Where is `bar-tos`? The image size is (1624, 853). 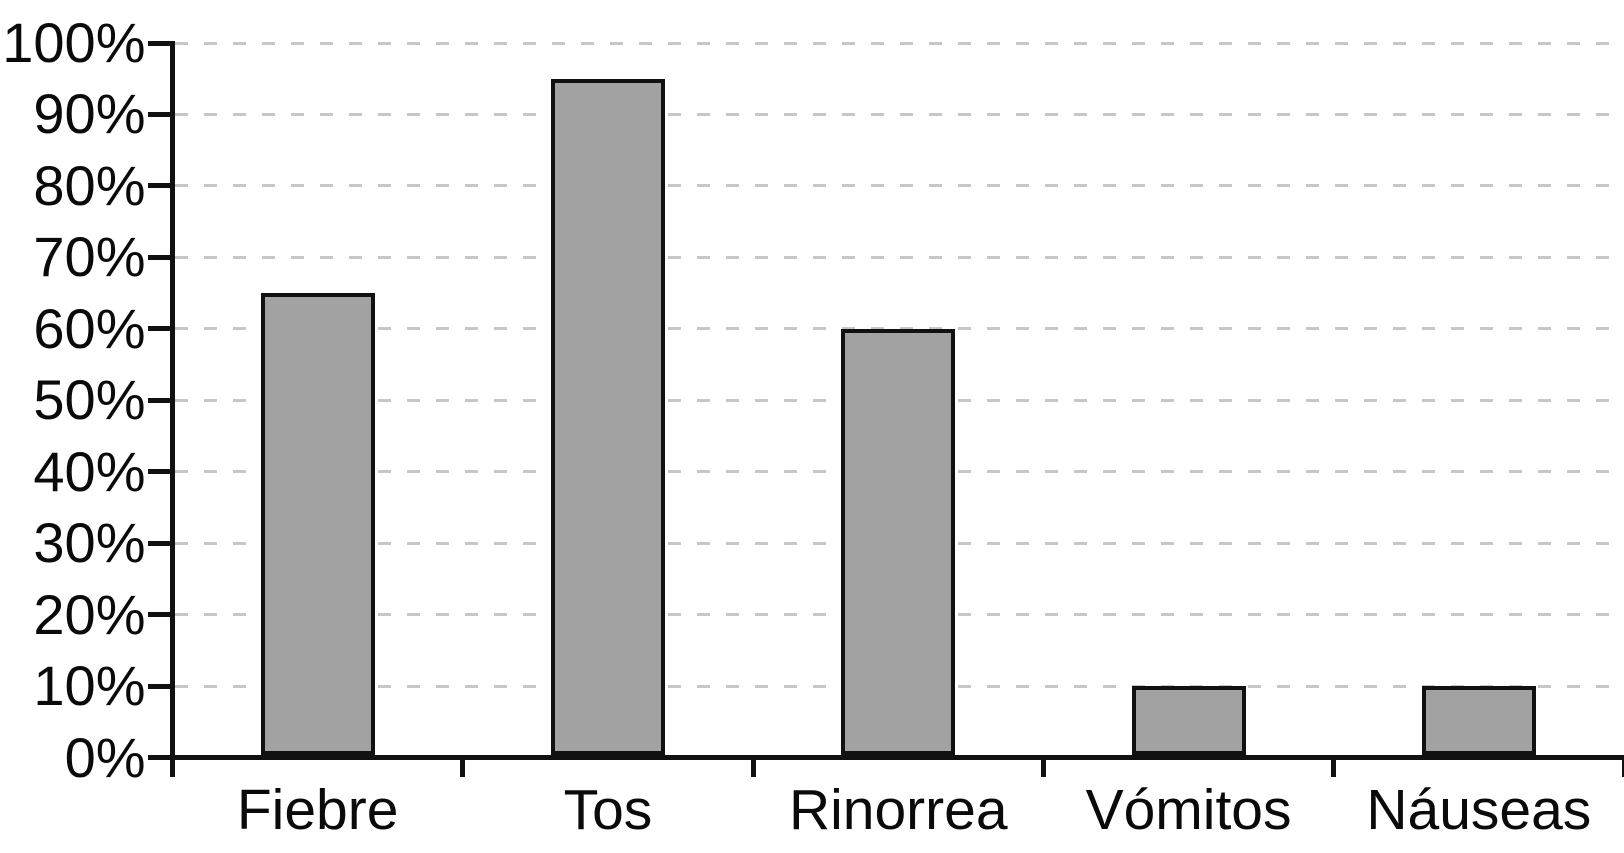 bar-tos is located at coordinates (607, 416).